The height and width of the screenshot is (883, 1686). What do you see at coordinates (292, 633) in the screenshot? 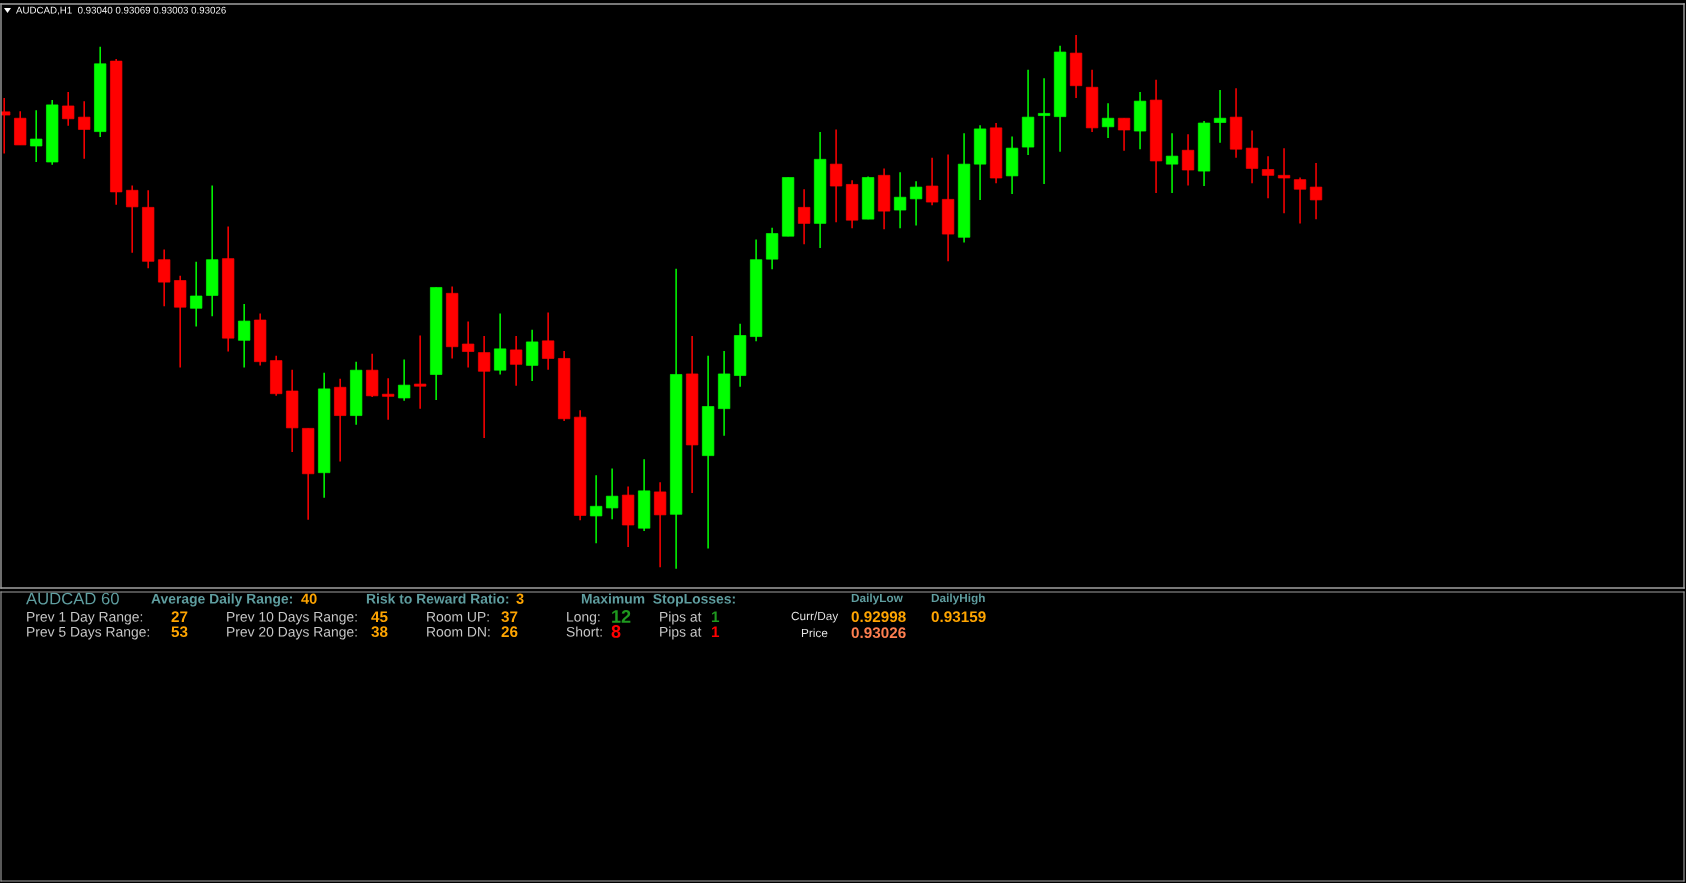
I see `text: Prev 20 Days Range:` at bounding box center [292, 633].